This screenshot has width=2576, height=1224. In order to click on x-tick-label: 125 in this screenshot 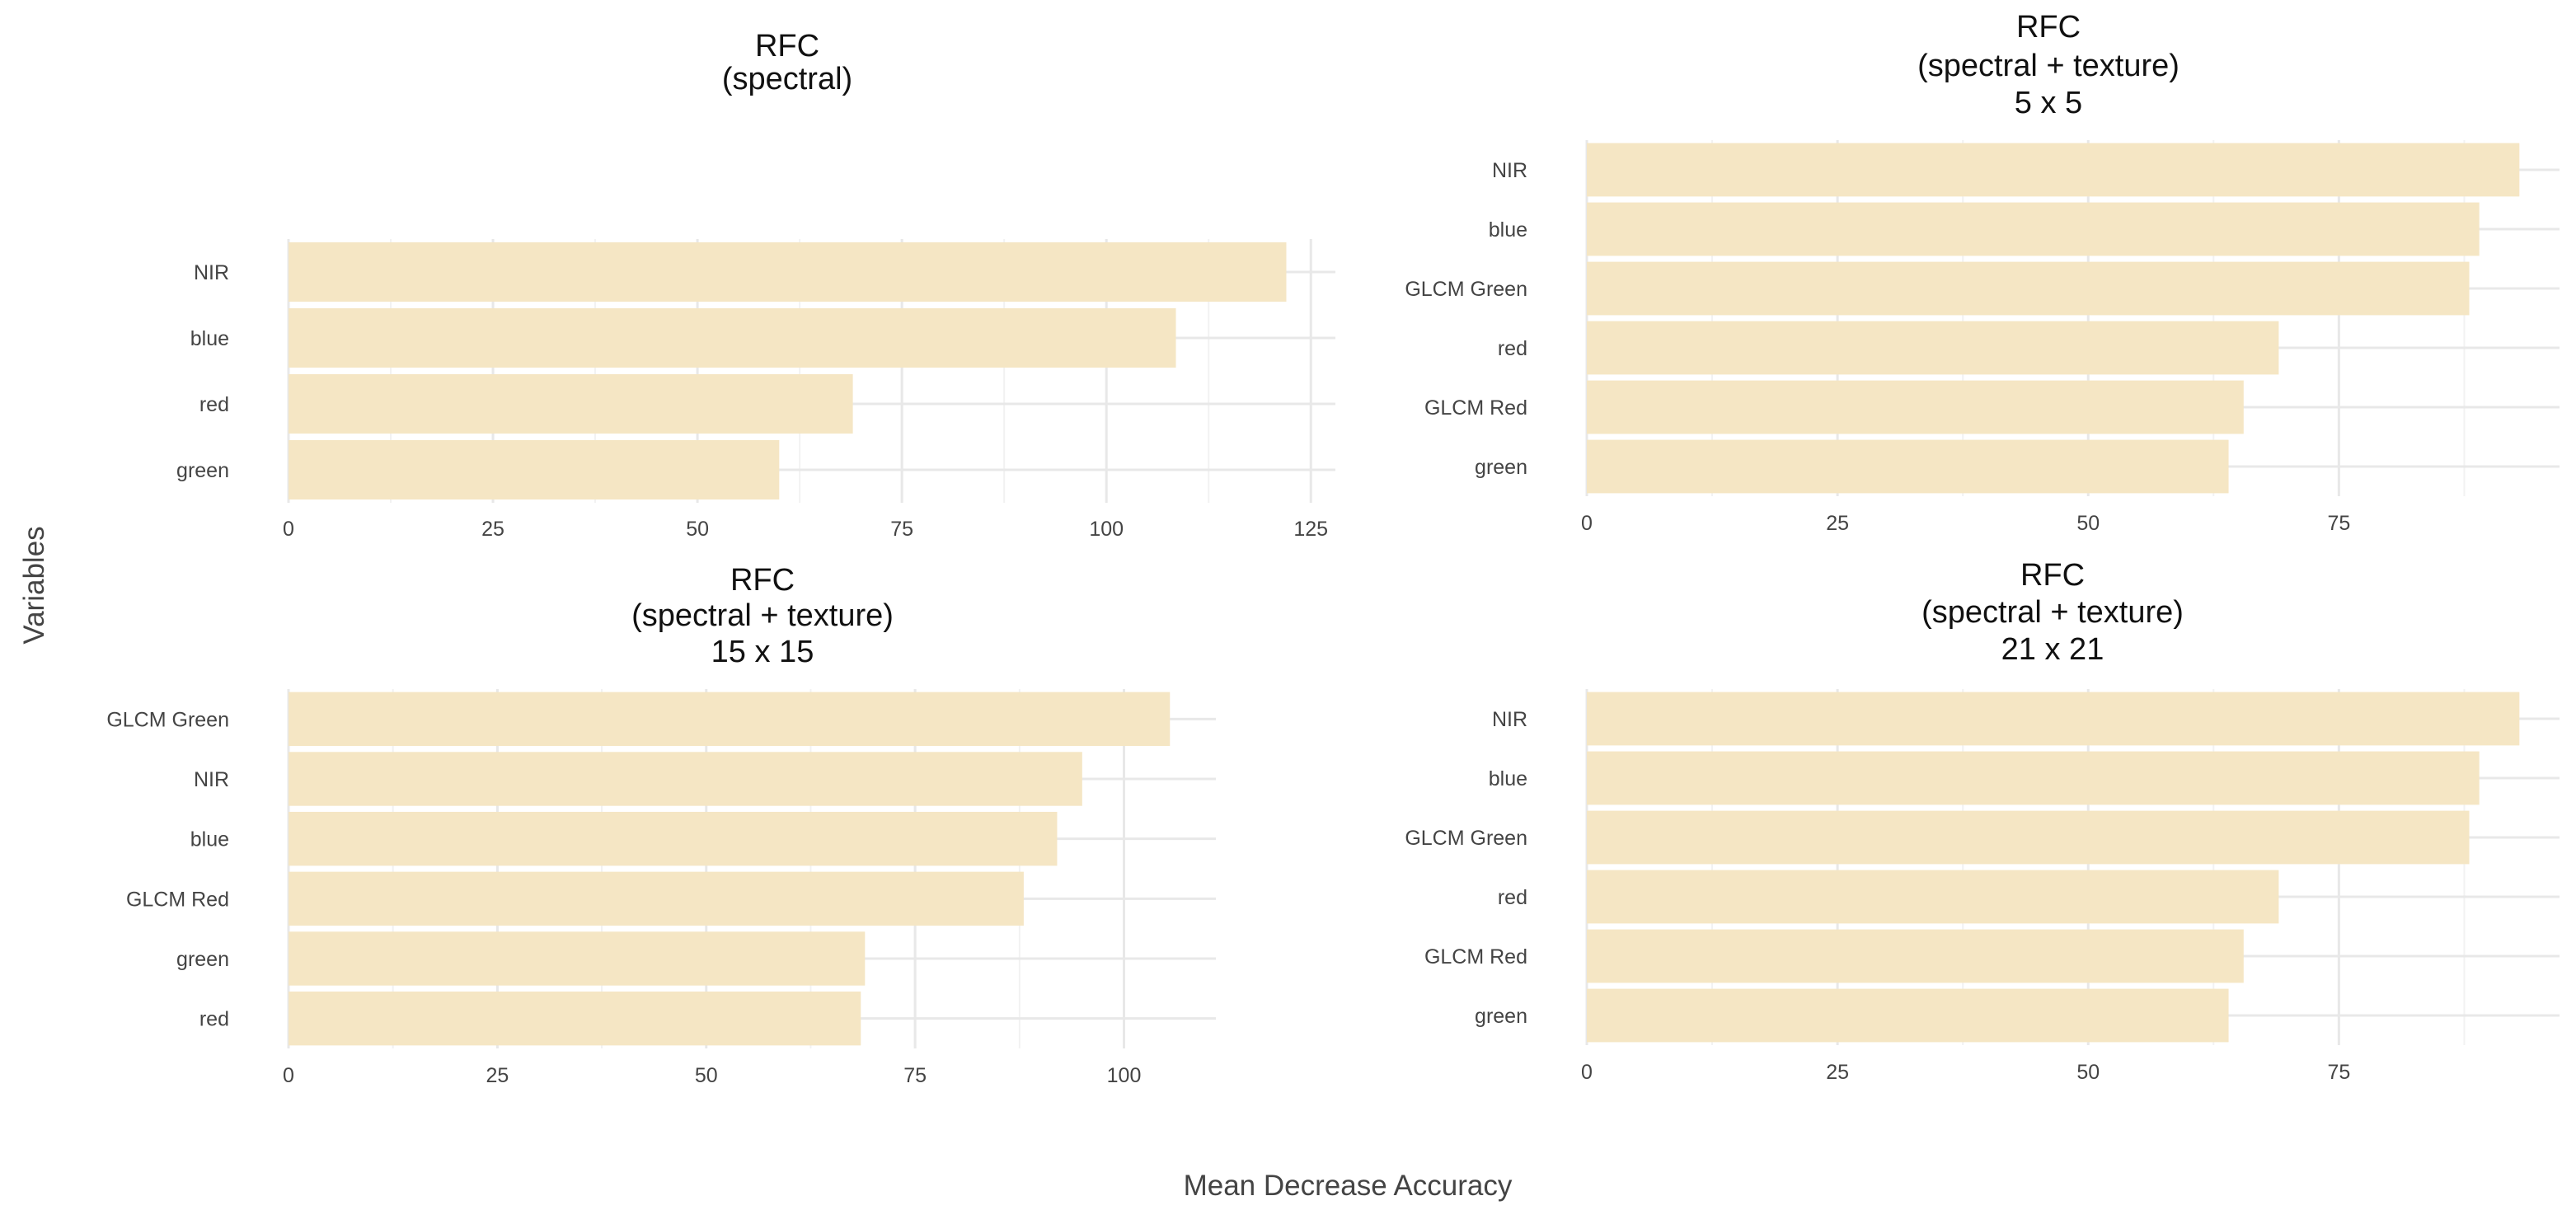, I will do `click(1310, 529)`.